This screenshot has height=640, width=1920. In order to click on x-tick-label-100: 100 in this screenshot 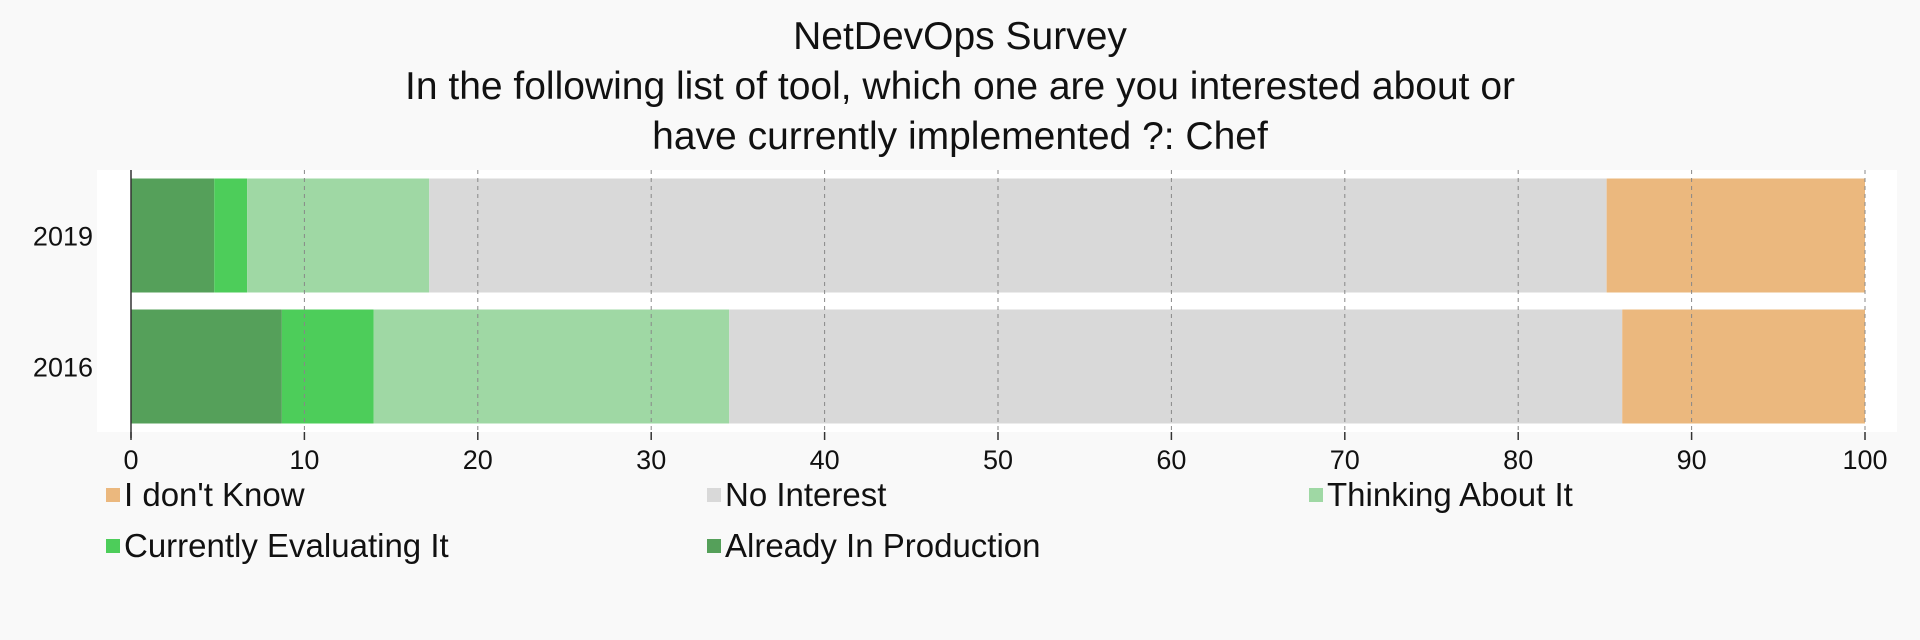, I will do `click(1864, 460)`.